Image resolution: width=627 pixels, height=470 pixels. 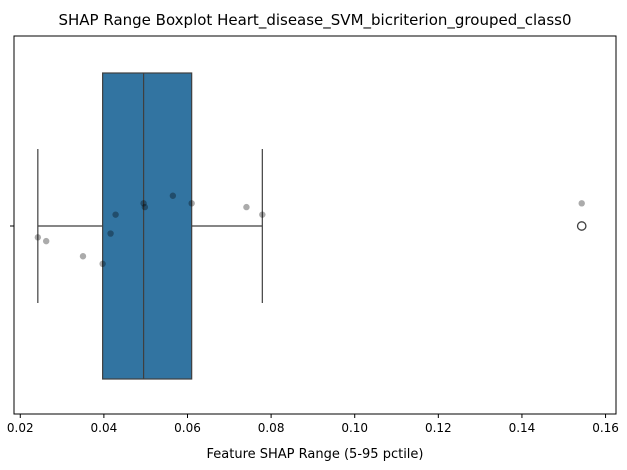 What do you see at coordinates (20, 428) in the screenshot?
I see `x-tick-label: 0.02` at bounding box center [20, 428].